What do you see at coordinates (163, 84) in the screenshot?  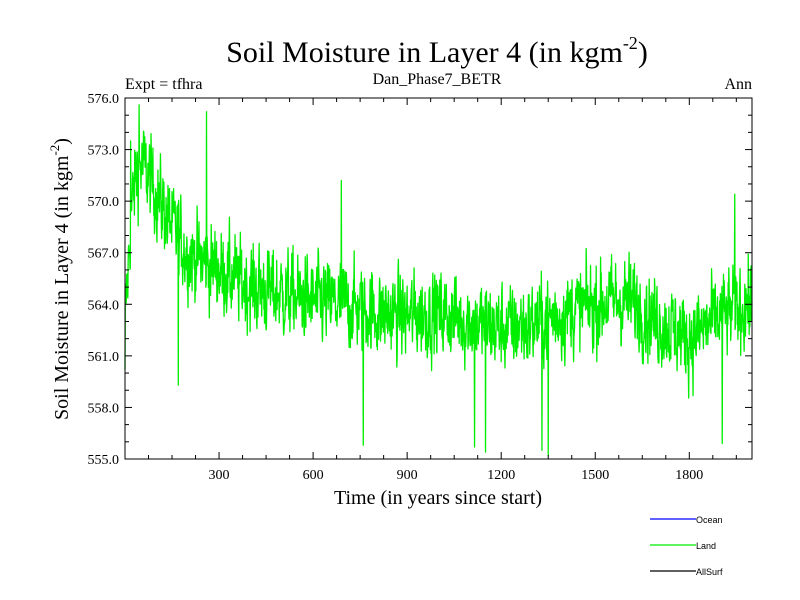 I see `experiment-label: Expt = tfhra` at bounding box center [163, 84].